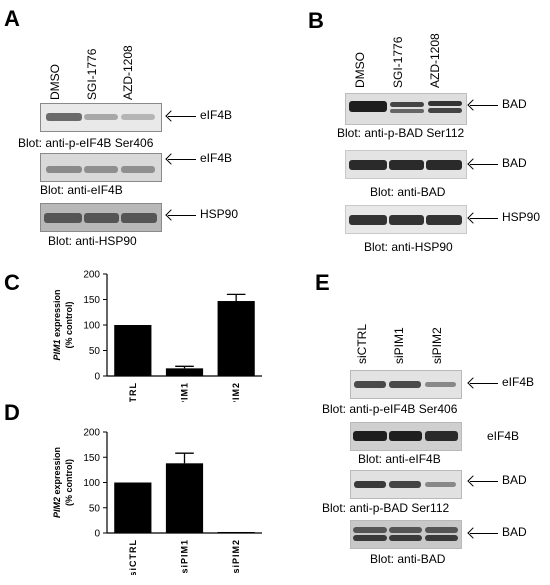 This screenshot has height=585, width=550. Describe the element at coordinates (185, 556) in the screenshot. I see `panel-d-xtick-label: siPIM1` at that location.